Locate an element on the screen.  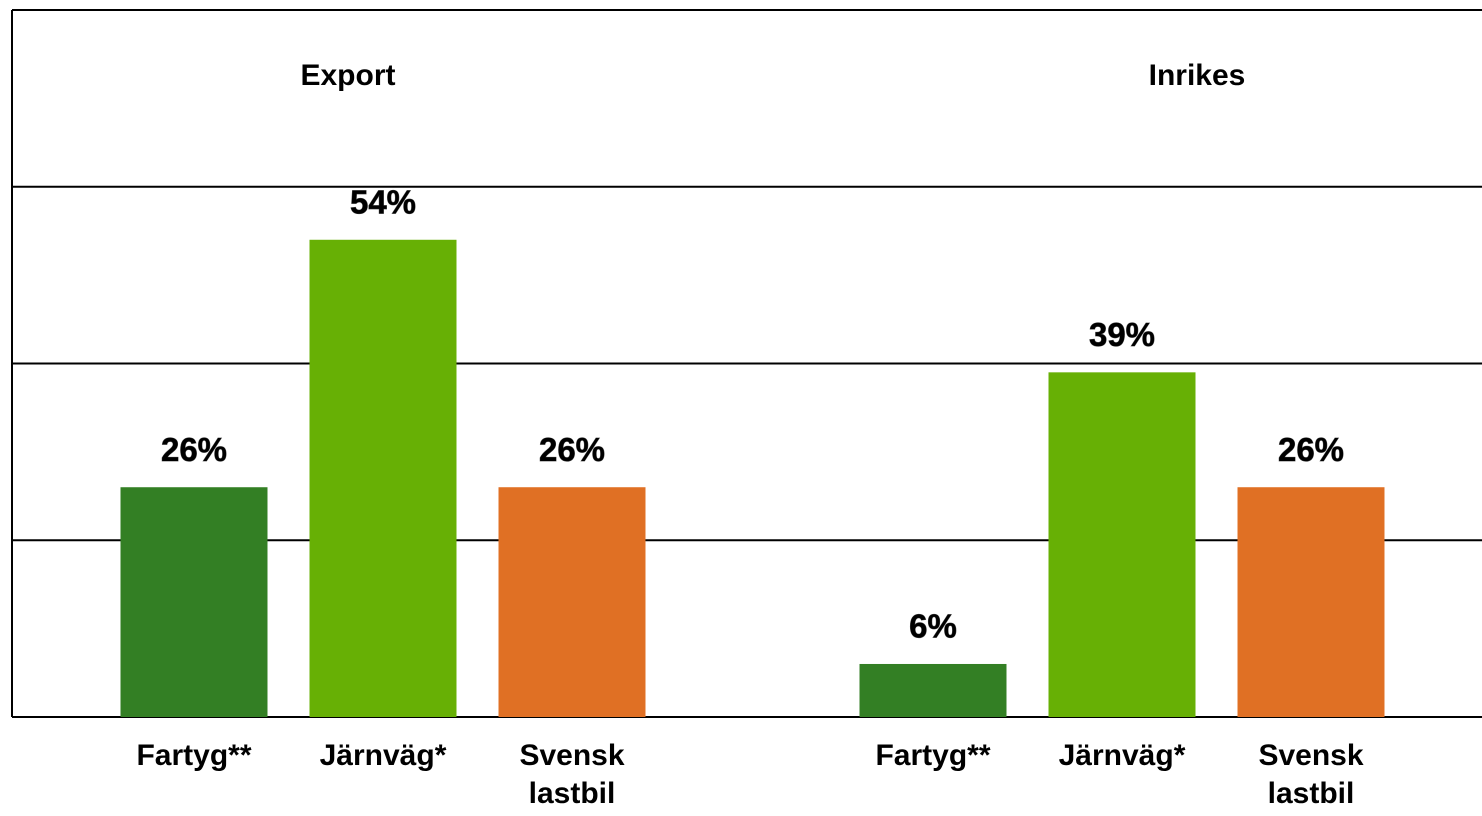
panel-title: Export is located at coordinates (347, 75).